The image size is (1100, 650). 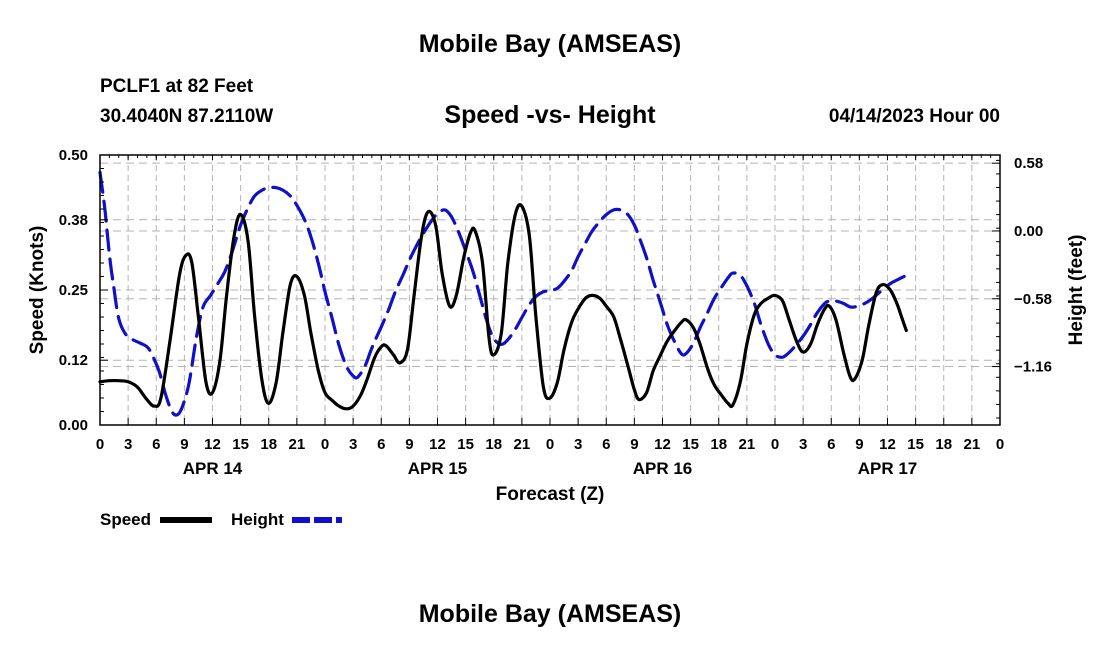 I want to click on day-label: APR 17, so click(x=888, y=468).